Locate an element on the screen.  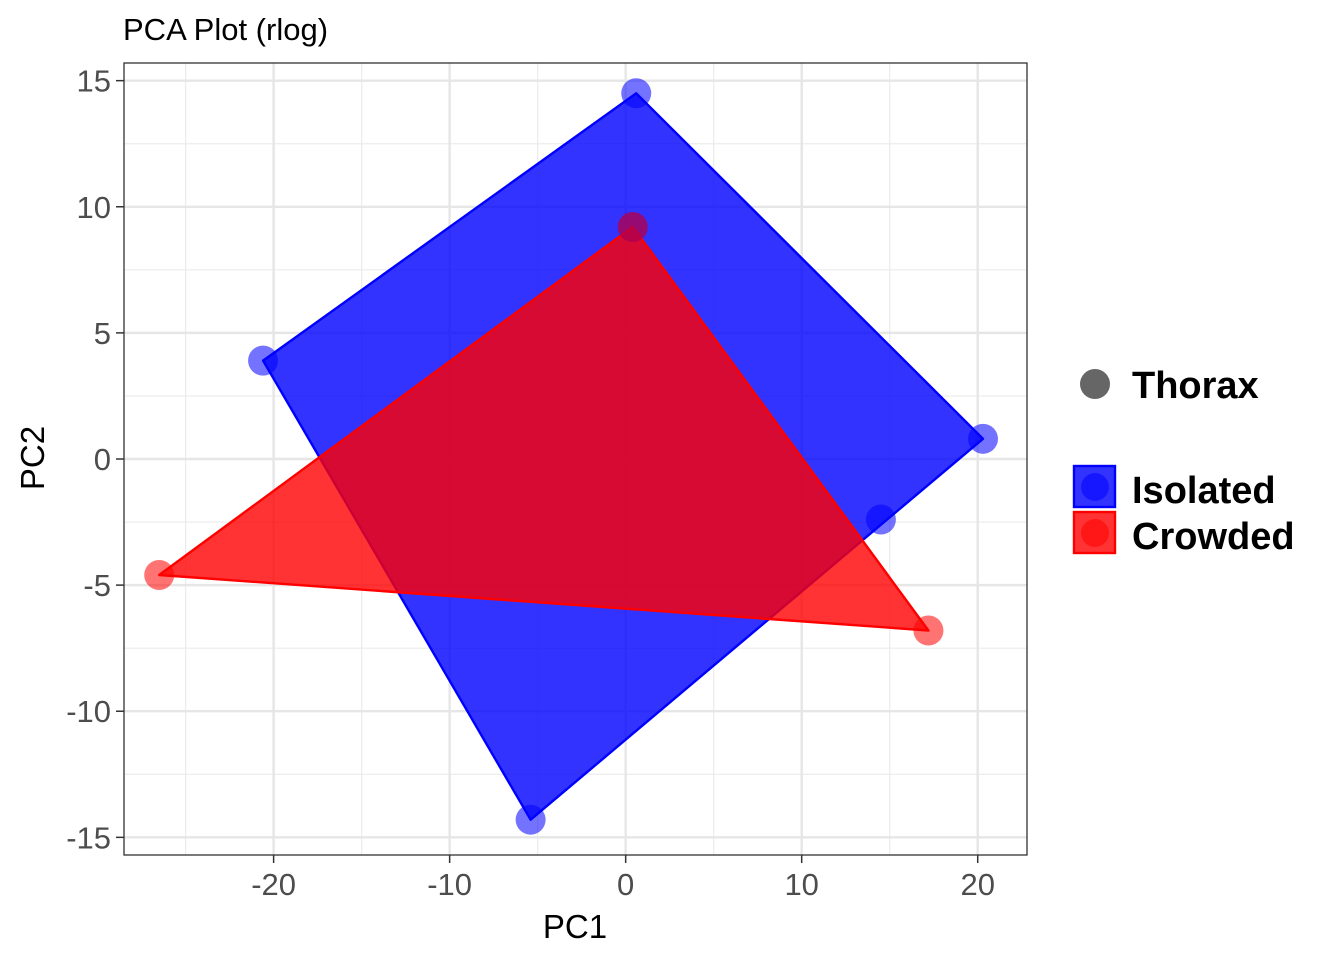
x-tick-label: 20 is located at coordinates (977, 884).